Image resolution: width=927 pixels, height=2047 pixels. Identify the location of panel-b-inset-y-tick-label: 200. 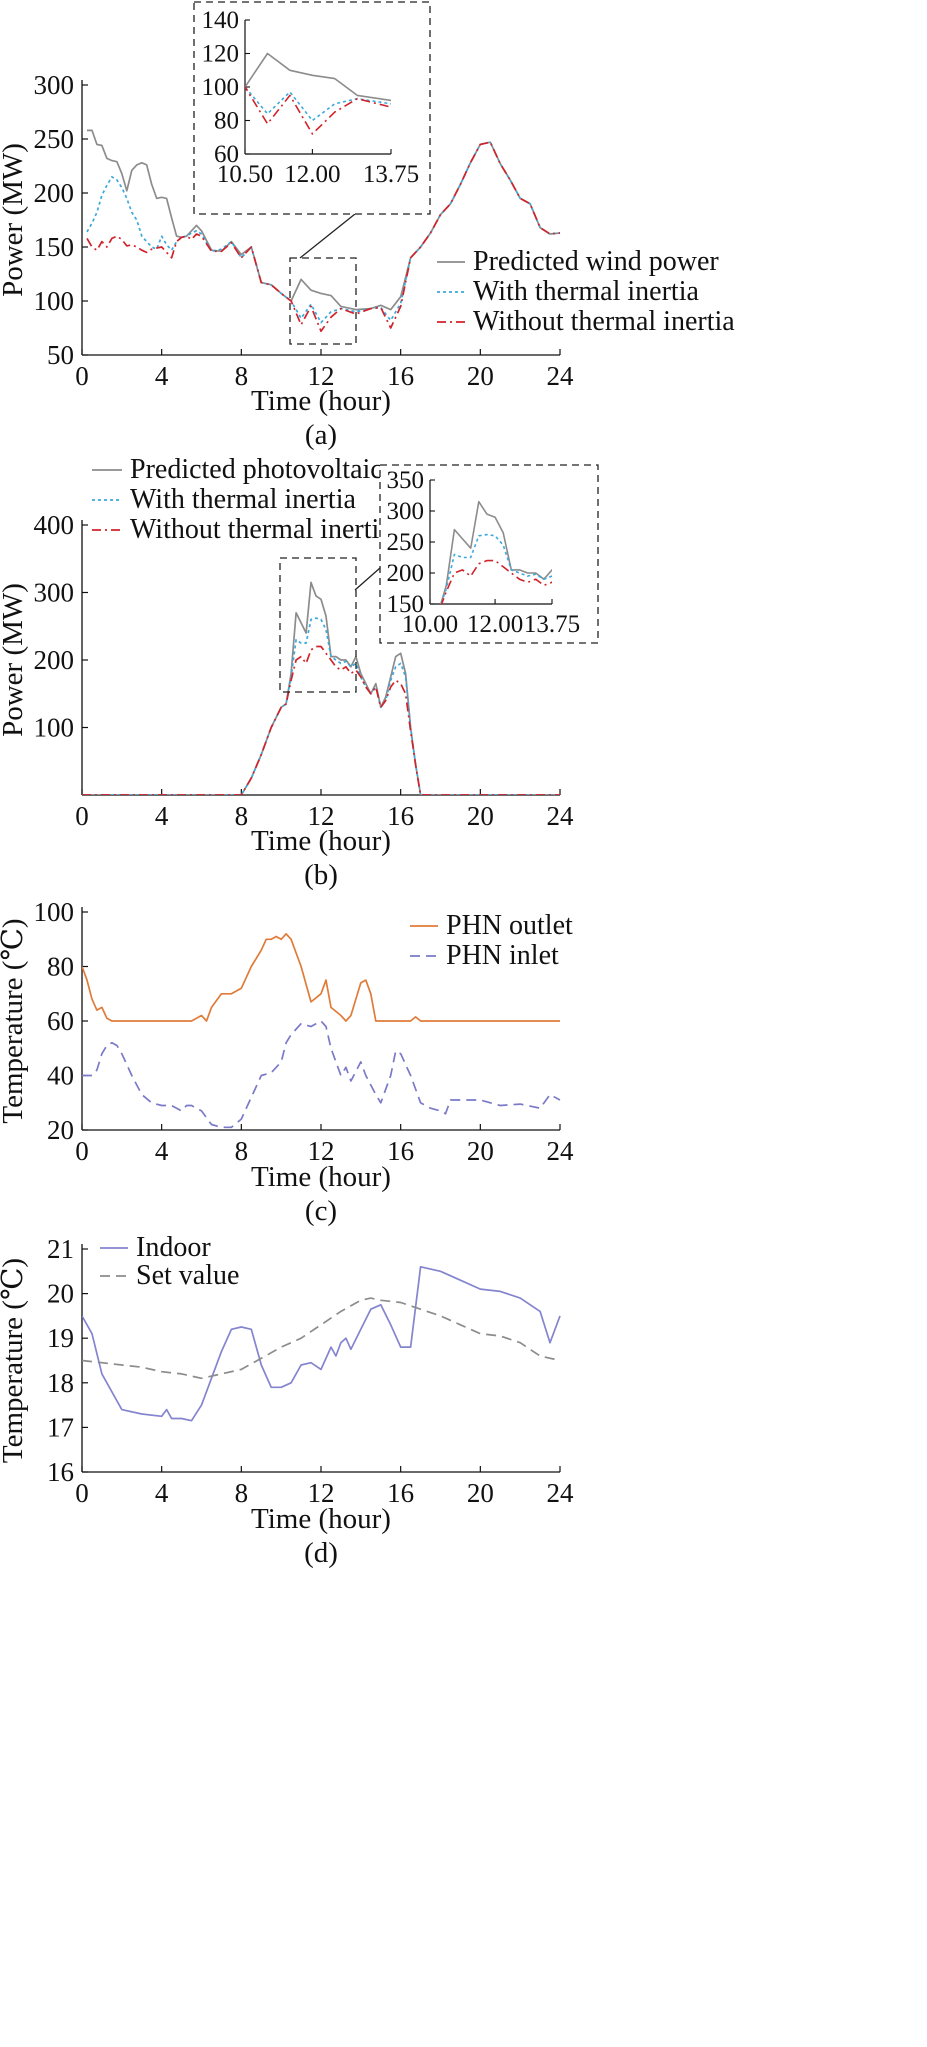
(406, 573).